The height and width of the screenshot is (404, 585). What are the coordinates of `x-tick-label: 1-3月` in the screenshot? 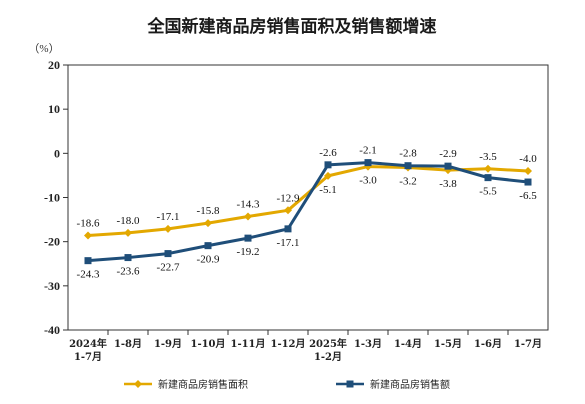 It's located at (368, 344).